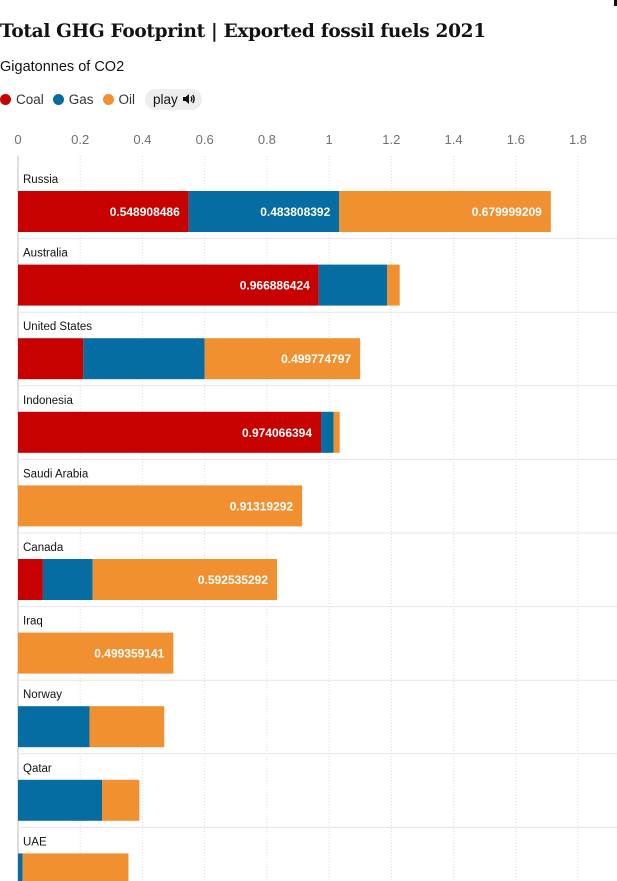 This screenshot has height=881, width=617. I want to click on data-label-oil: 0.679999209, so click(507, 212).